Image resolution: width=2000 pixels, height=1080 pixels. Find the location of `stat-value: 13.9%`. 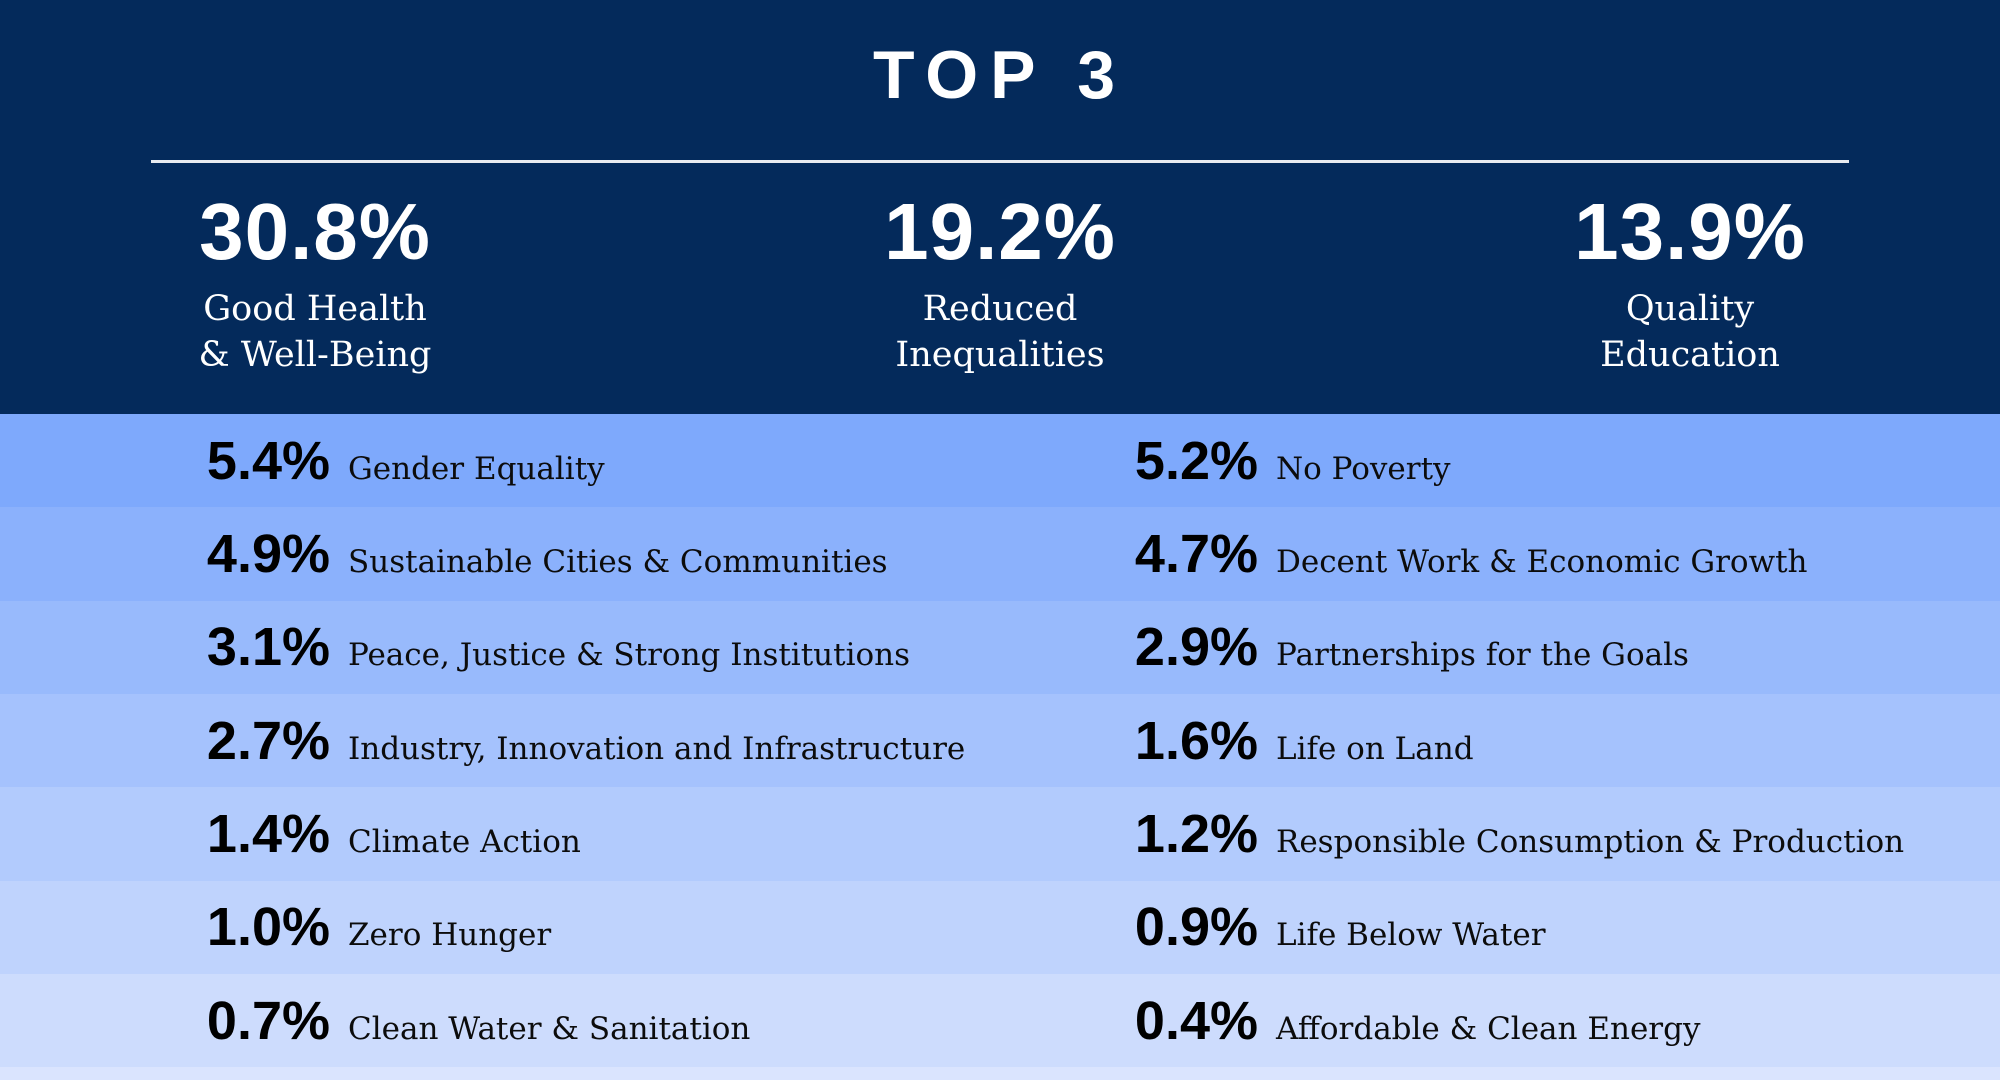

stat-value: 13.9% is located at coordinates (1690, 231).